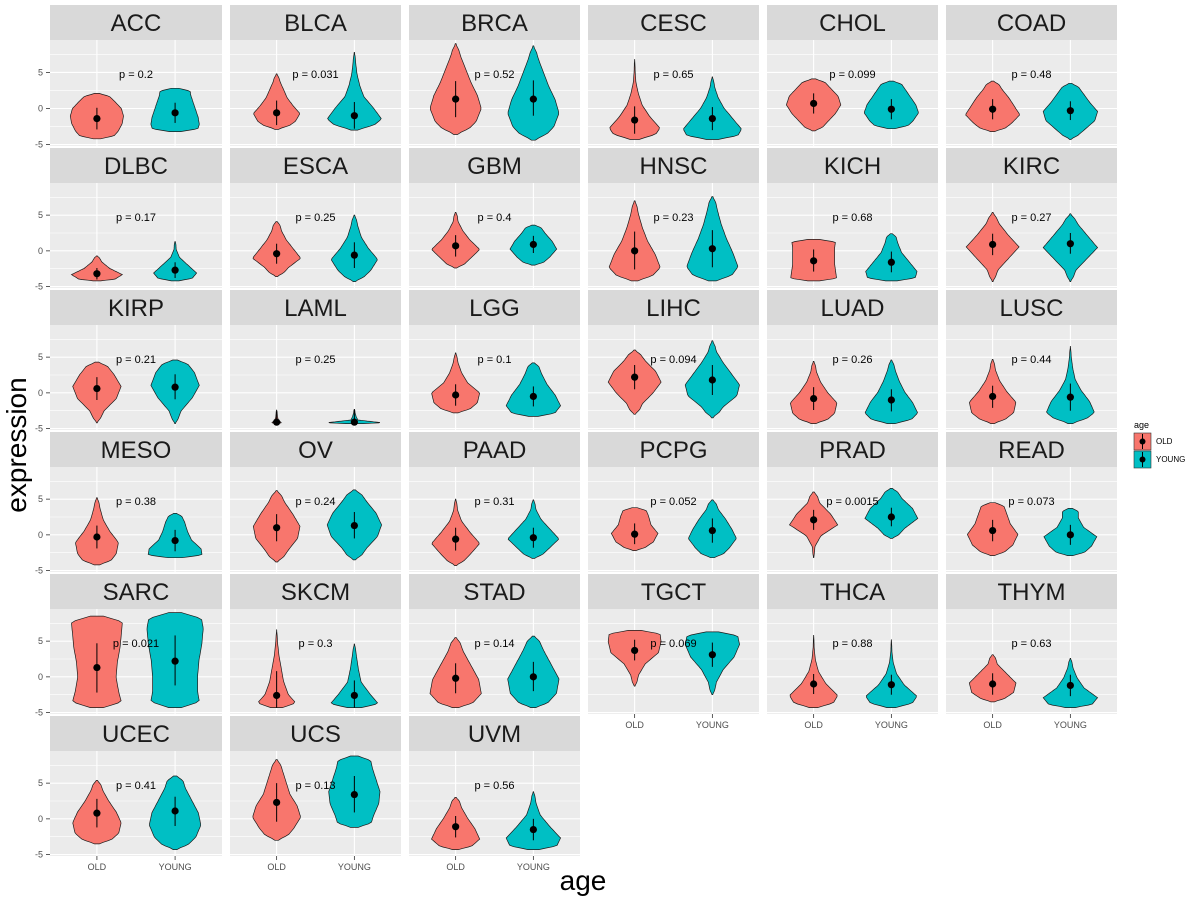 Image resolution: width=1200 pixels, height=900 pixels. I want to click on panel-ucec: UCEC p = 0.41, so click(136, 786).